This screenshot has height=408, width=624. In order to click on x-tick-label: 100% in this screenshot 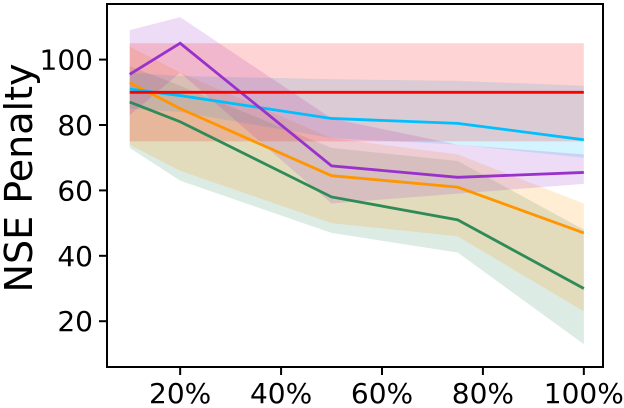, I will do `click(584, 392)`.